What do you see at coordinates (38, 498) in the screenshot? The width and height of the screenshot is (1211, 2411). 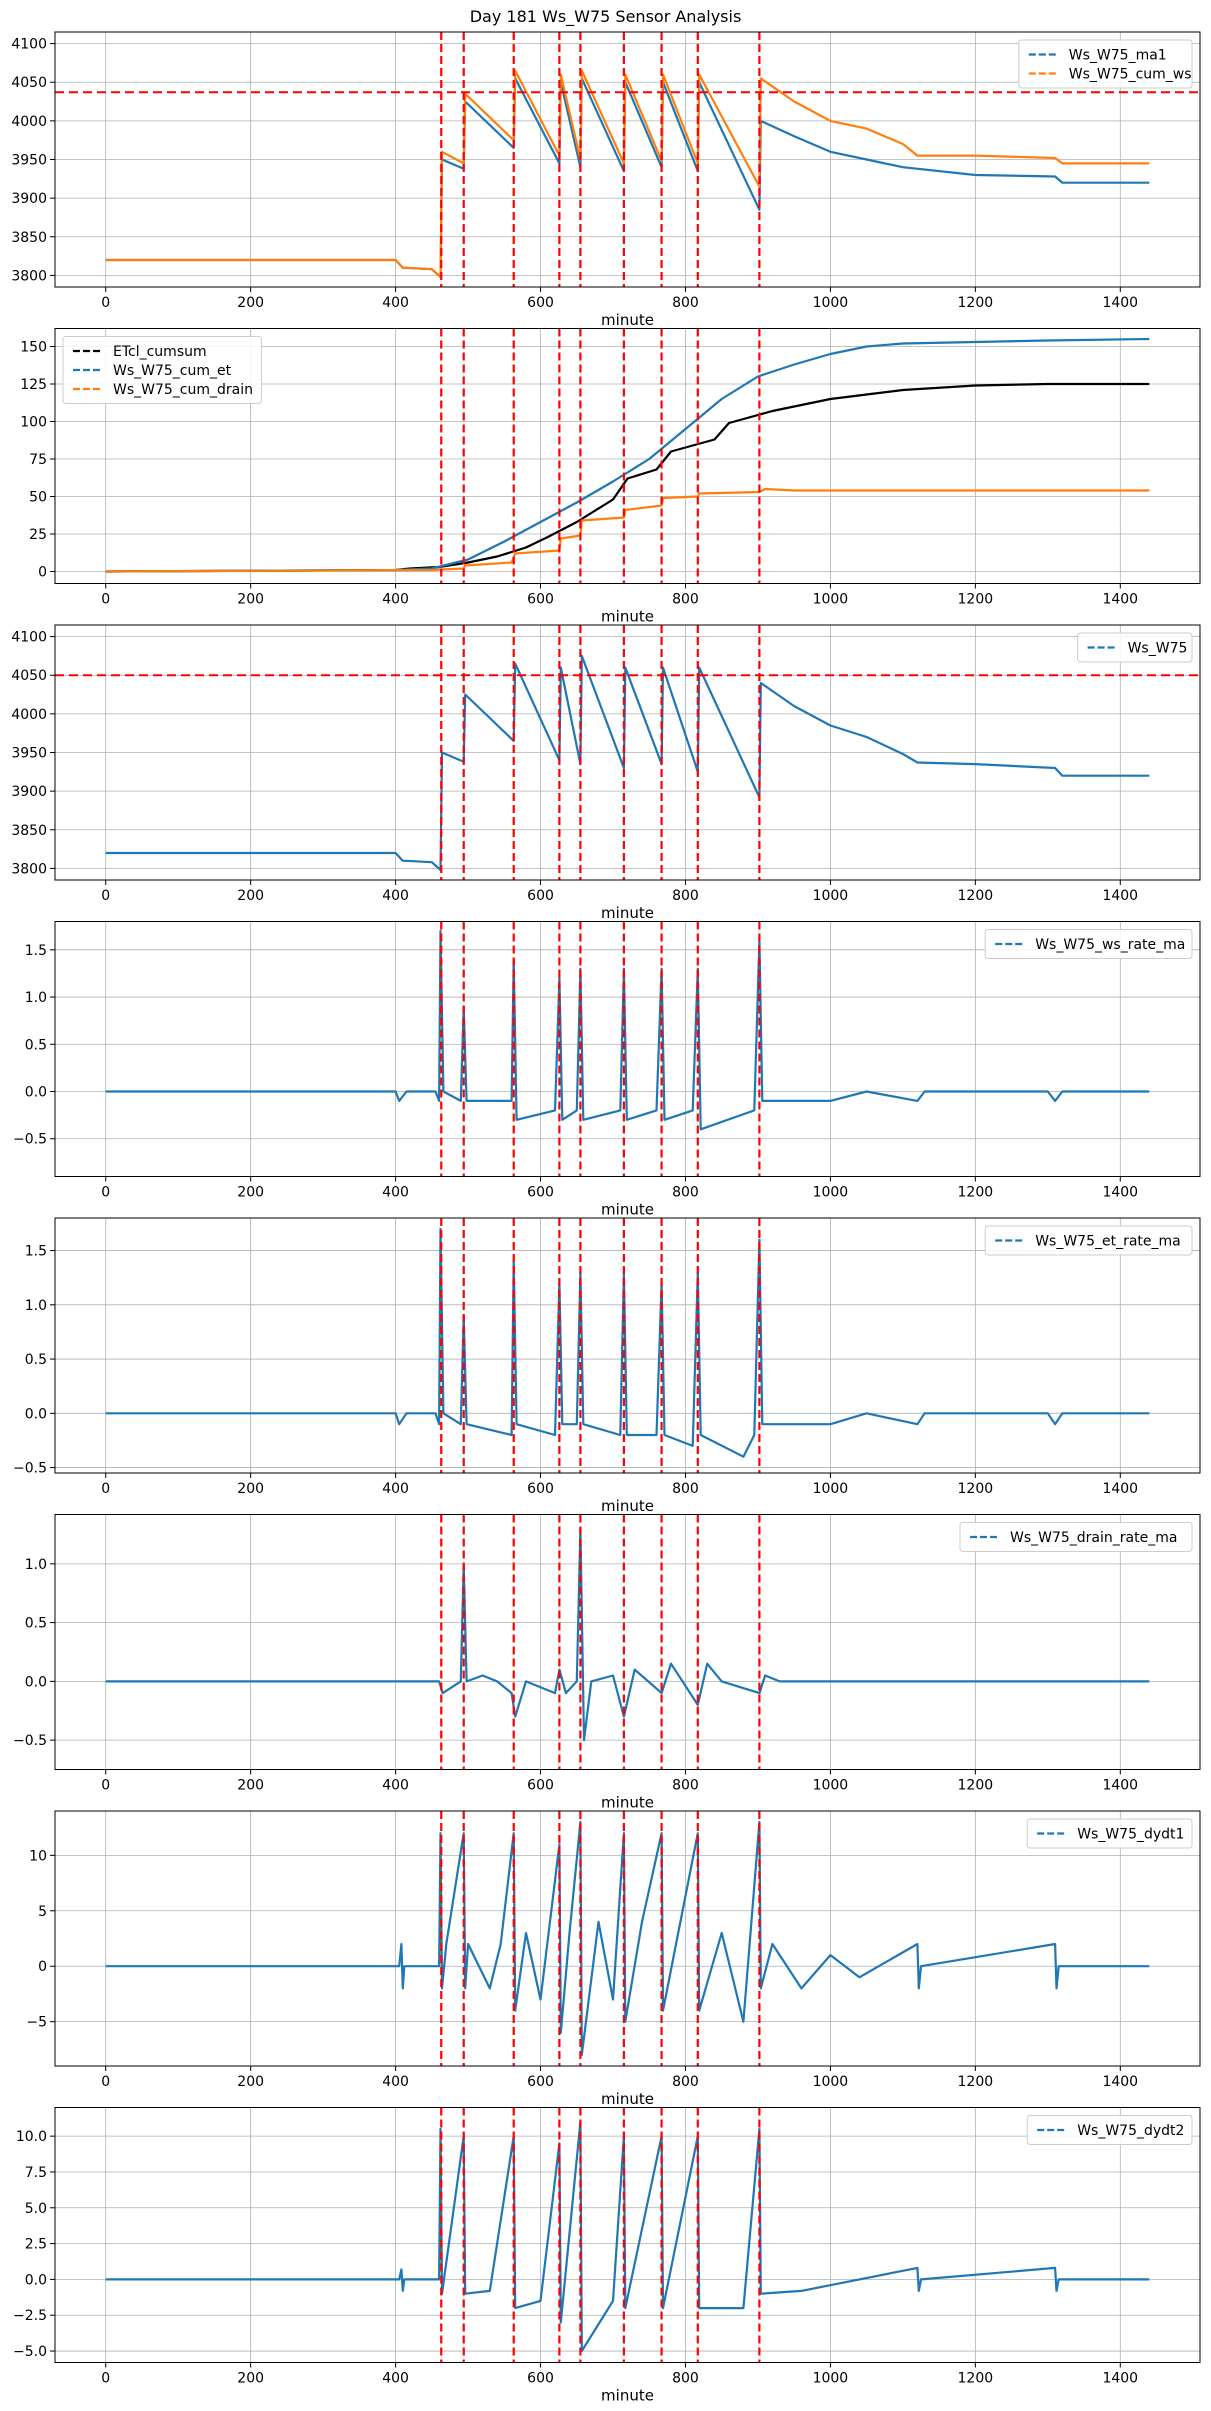 I see `y-tick-label: 50` at bounding box center [38, 498].